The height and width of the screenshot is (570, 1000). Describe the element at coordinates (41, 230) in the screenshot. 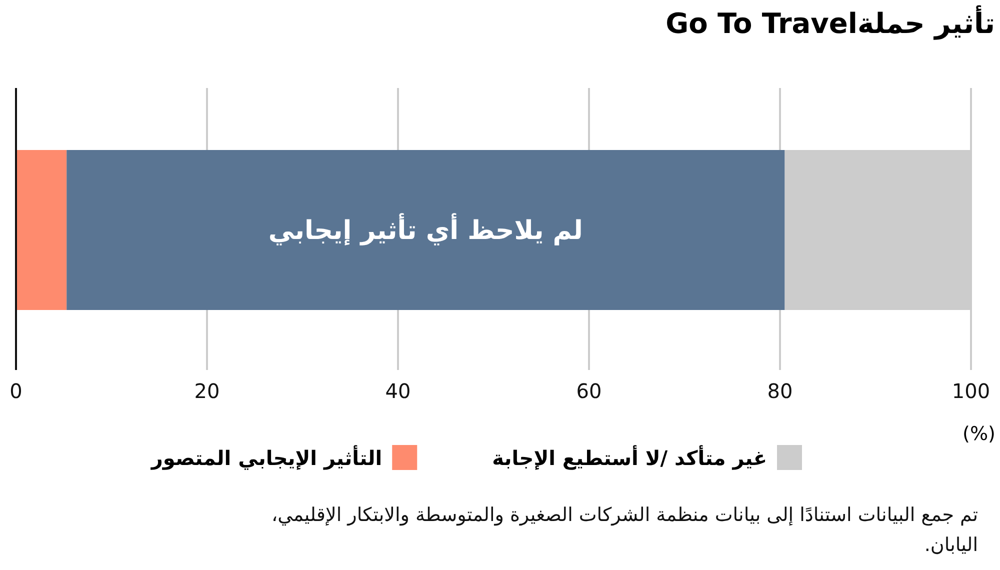

I see `bar` at that location.